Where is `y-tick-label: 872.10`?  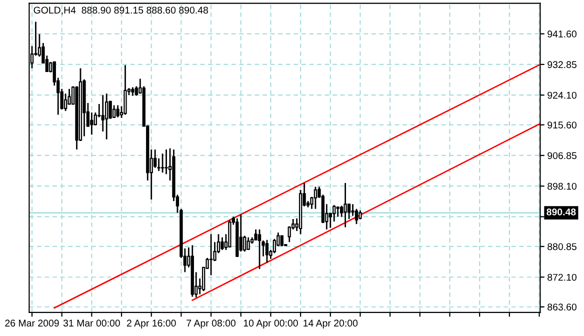 y-tick-label: 872.10 is located at coordinates (562, 277).